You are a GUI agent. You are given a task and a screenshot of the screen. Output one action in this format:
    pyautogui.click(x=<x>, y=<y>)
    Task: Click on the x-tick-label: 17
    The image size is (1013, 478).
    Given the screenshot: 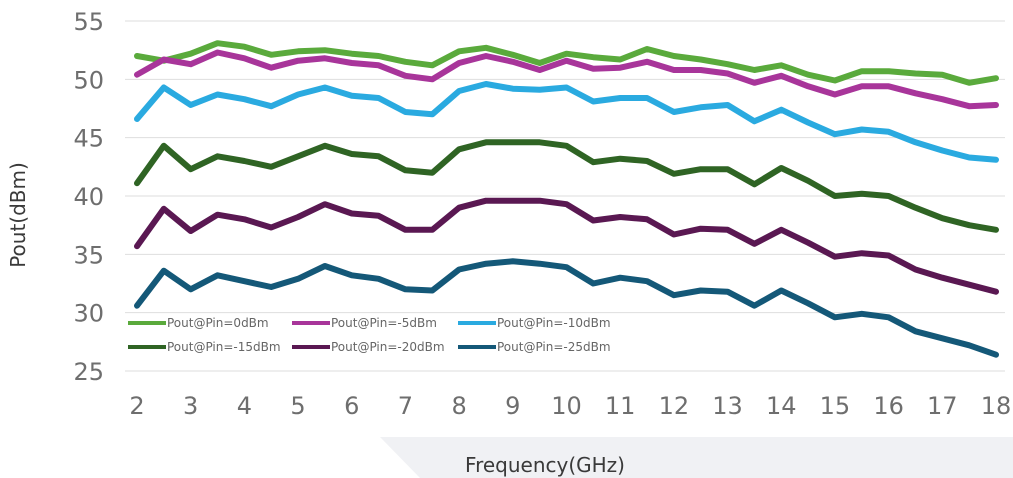 What is the action you would take?
    pyautogui.click(x=942, y=406)
    